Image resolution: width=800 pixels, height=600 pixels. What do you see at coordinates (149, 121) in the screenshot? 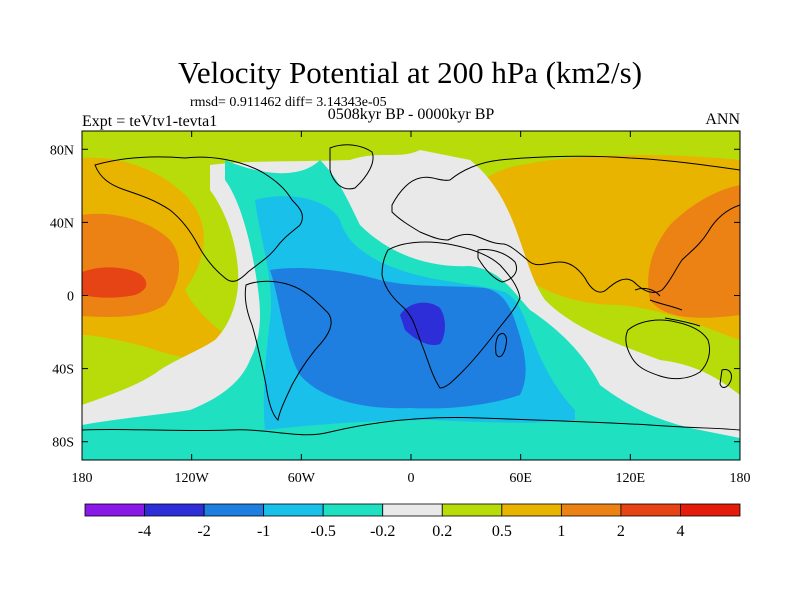
I see `experiment-label: Expt = teVtv1-tevta1` at bounding box center [149, 121].